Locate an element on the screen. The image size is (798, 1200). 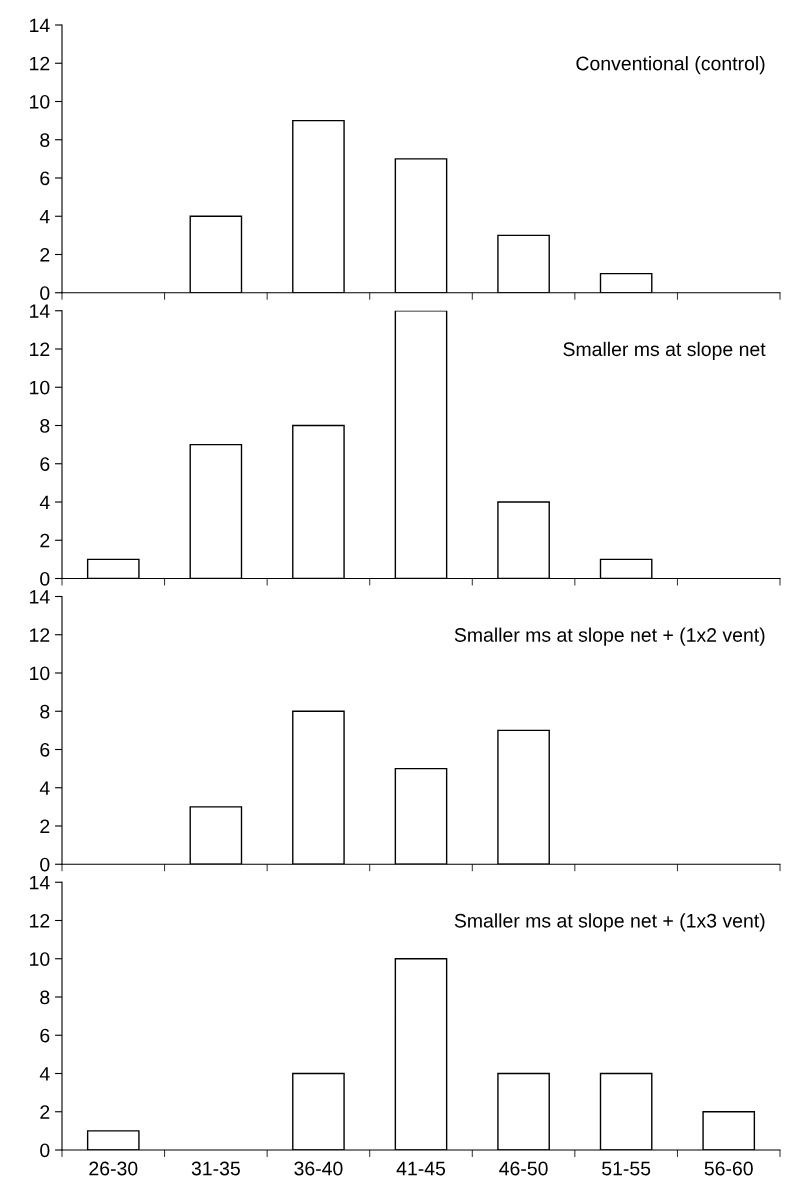
x-tick-label: 51-55 is located at coordinates (626, 1168).